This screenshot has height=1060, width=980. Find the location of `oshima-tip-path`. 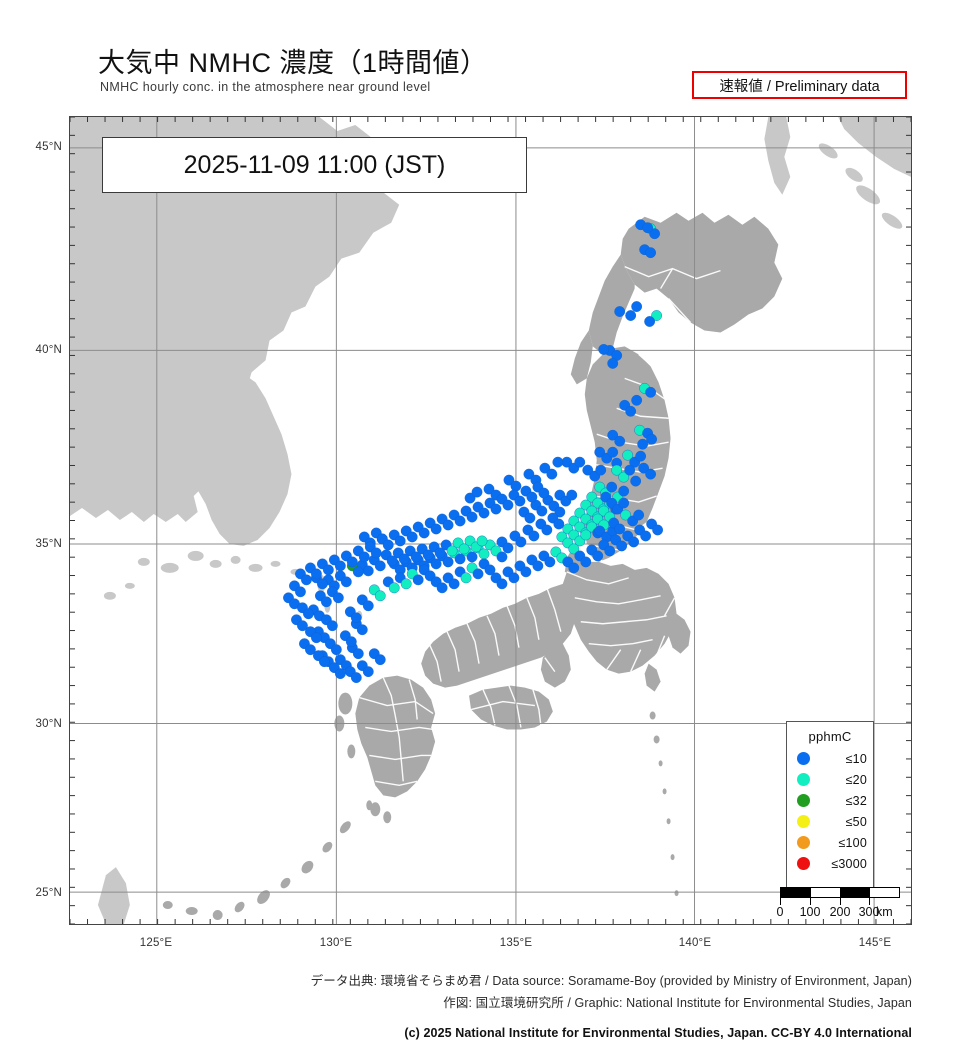

oshima-tip-path is located at coordinates (581, 357).